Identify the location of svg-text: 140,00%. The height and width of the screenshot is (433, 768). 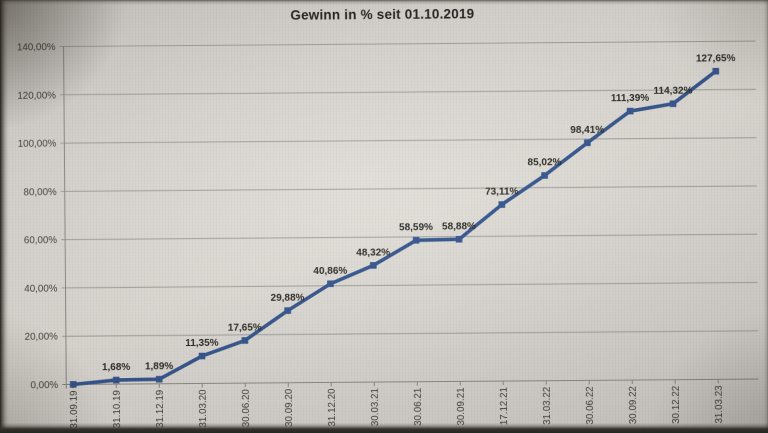
(36, 47).